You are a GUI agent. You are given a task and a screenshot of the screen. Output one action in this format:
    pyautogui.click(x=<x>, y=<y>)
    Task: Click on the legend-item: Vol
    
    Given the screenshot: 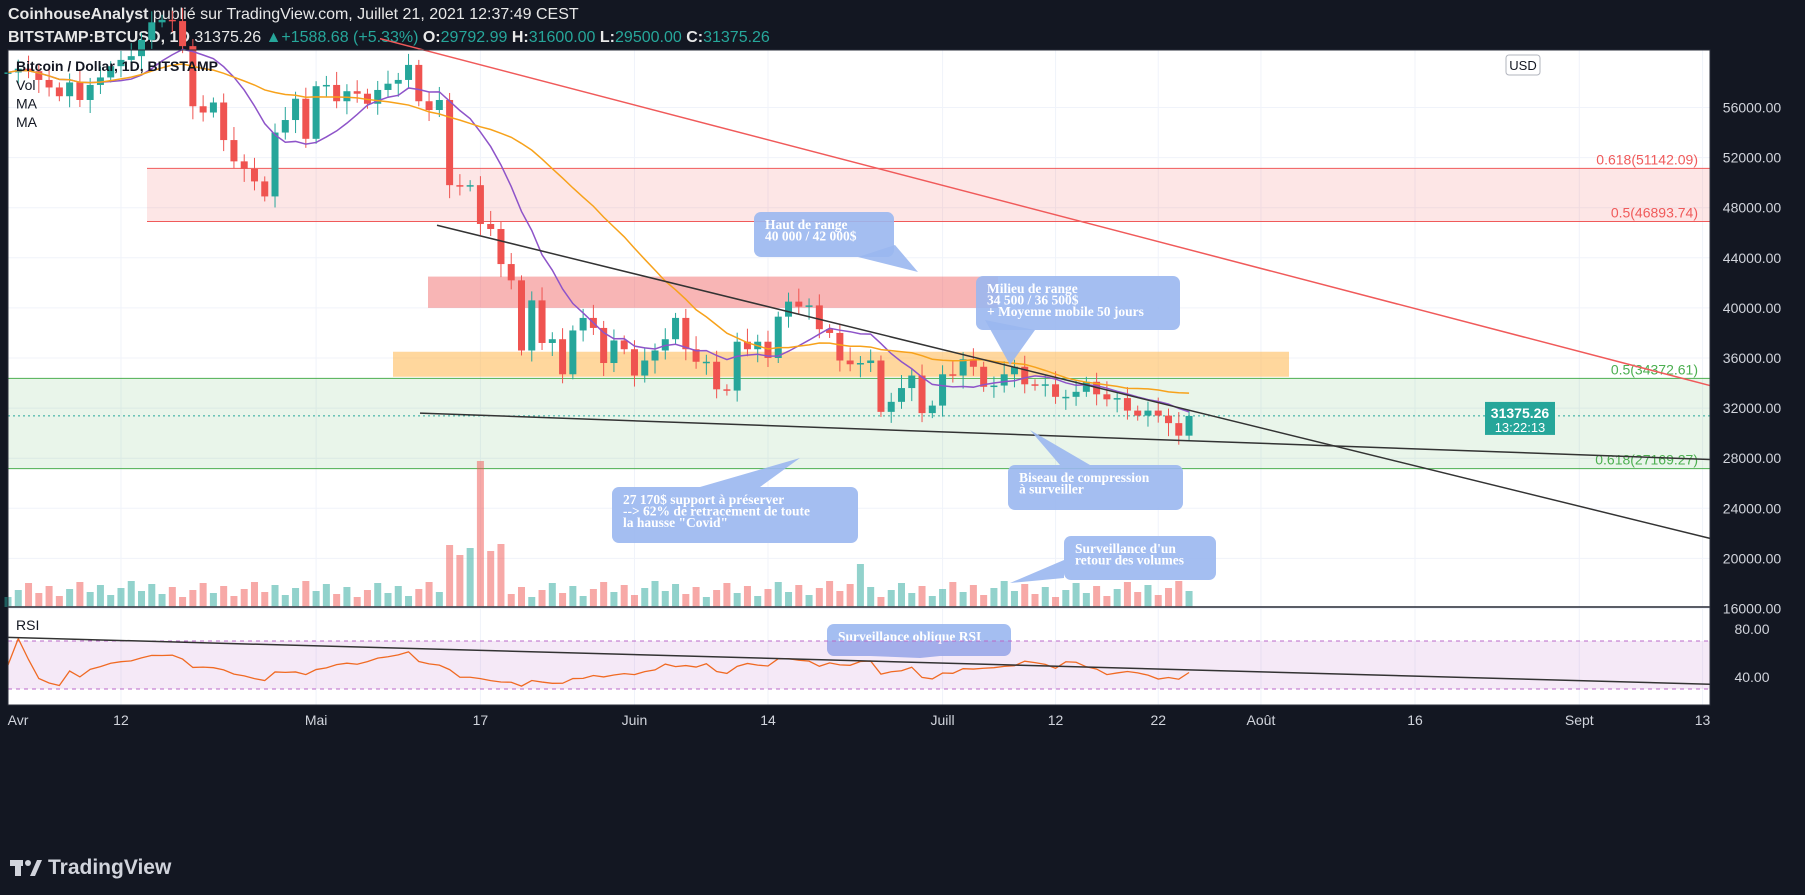 What is the action you would take?
    pyautogui.click(x=25, y=85)
    